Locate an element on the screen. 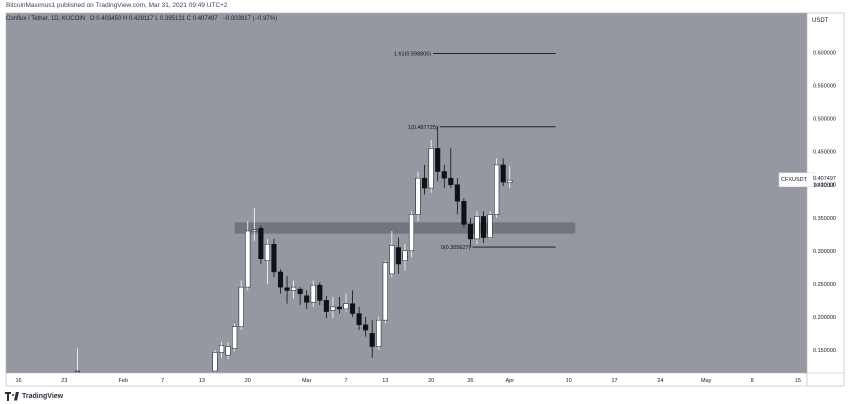 The width and height of the screenshot is (850, 404). time-scale is located at coordinates (425, 379).